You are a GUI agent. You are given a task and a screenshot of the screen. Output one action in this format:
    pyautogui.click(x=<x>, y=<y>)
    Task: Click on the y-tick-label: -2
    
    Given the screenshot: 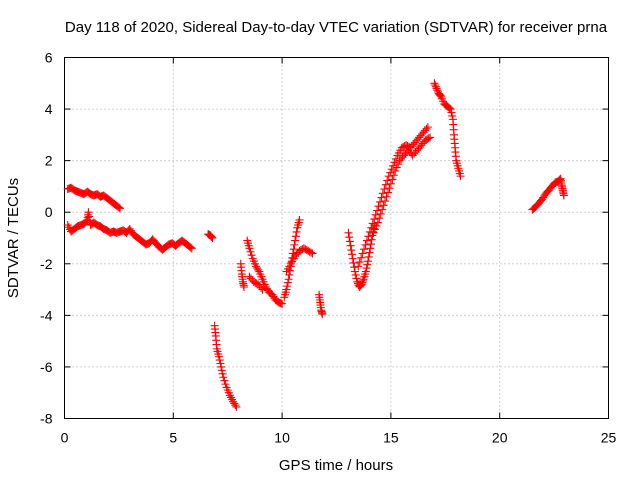 What is the action you would take?
    pyautogui.click(x=46, y=264)
    